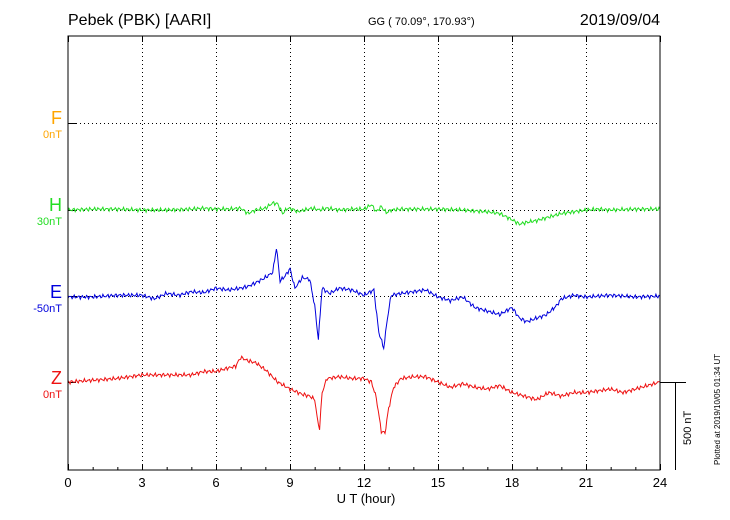 This screenshot has height=520, width=730. I want to click on x-tick-label: 18, so click(512, 482).